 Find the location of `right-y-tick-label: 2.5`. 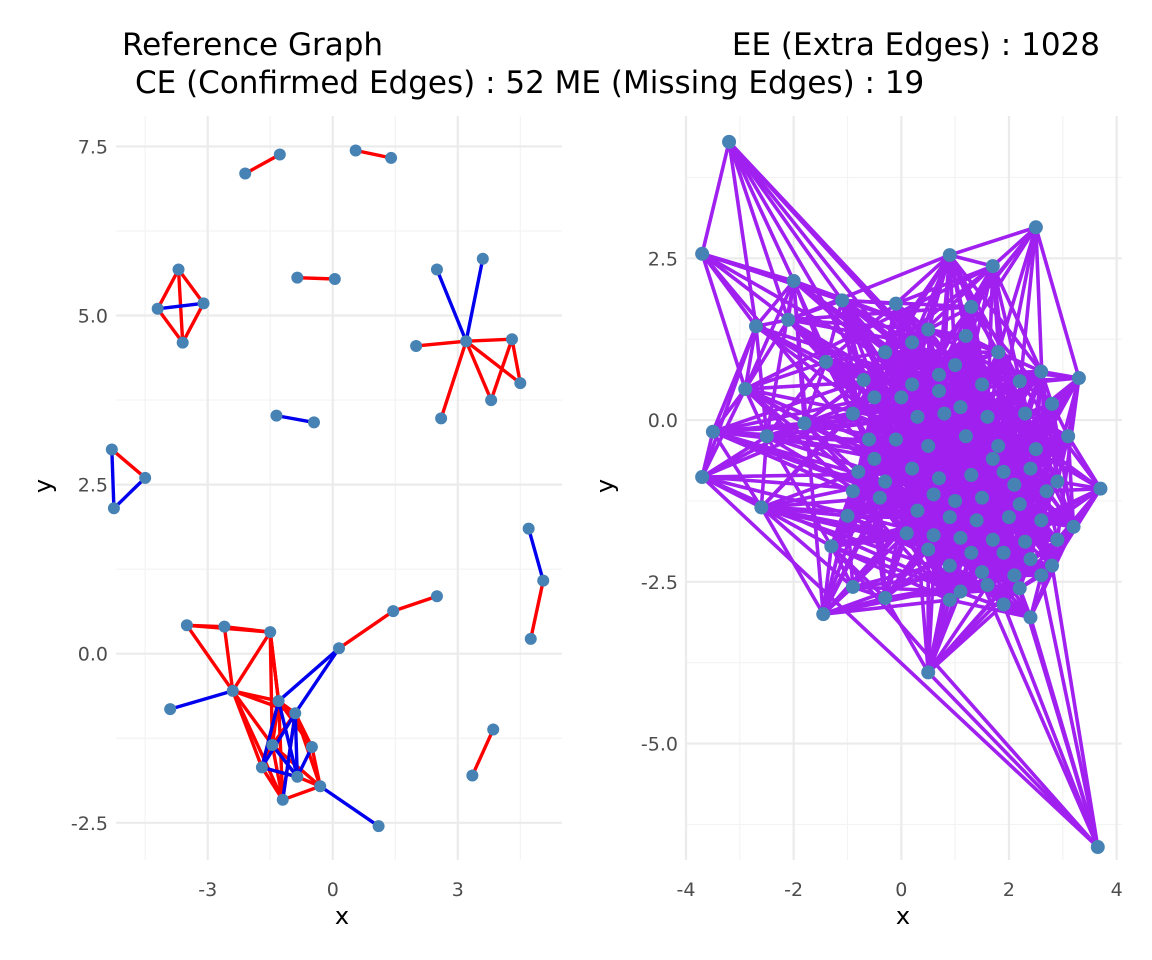

right-y-tick-label: 2.5 is located at coordinates (663, 259).